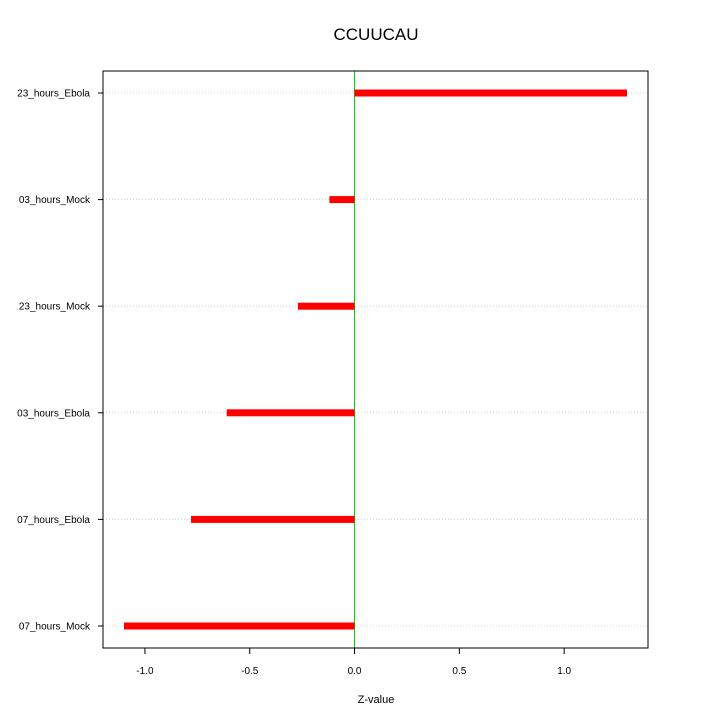 The width and height of the screenshot is (720, 720). I want to click on y-tick-label: 07_hours_Ebola, so click(53, 520).